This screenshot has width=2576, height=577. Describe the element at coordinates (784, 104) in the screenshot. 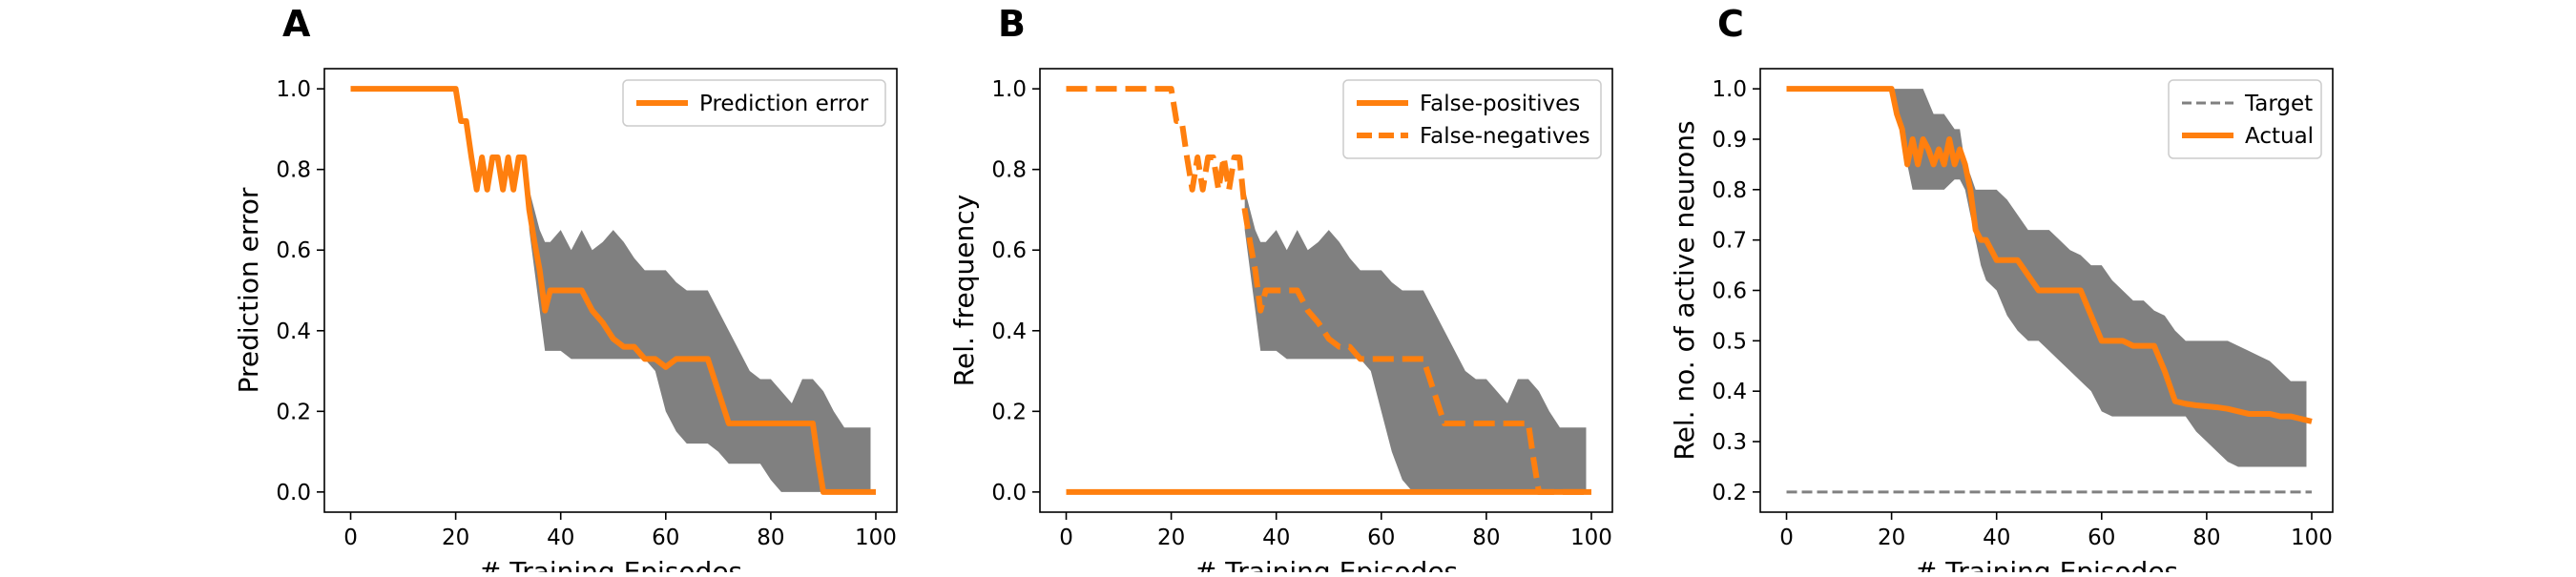

I see `legend-label: Prediction error` at that location.